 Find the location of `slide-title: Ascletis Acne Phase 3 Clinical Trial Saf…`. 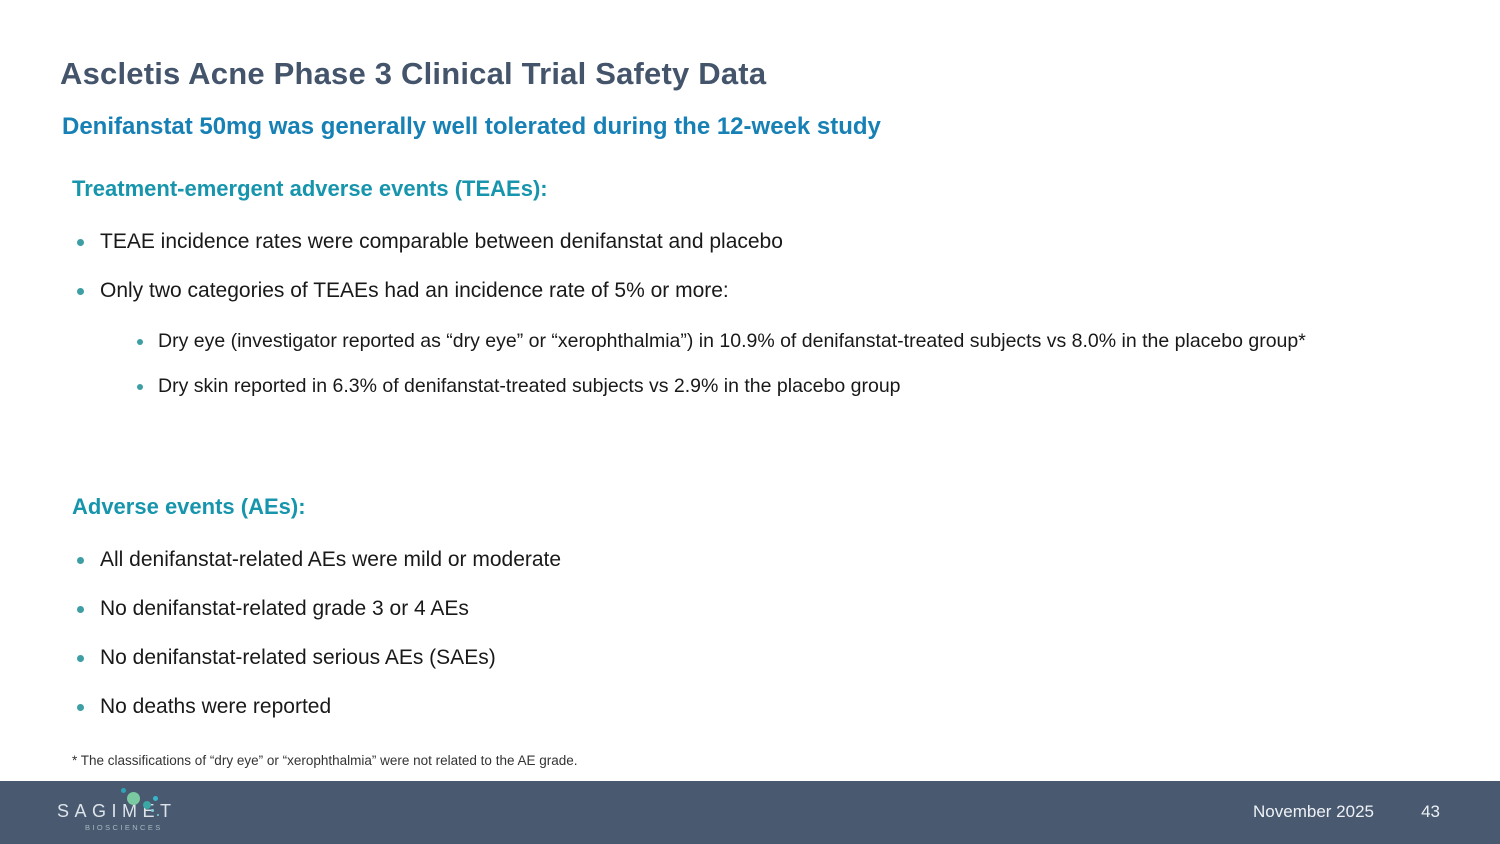

slide-title: Ascletis Acne Phase 3 Clinical Trial Saf… is located at coordinates (413, 73).